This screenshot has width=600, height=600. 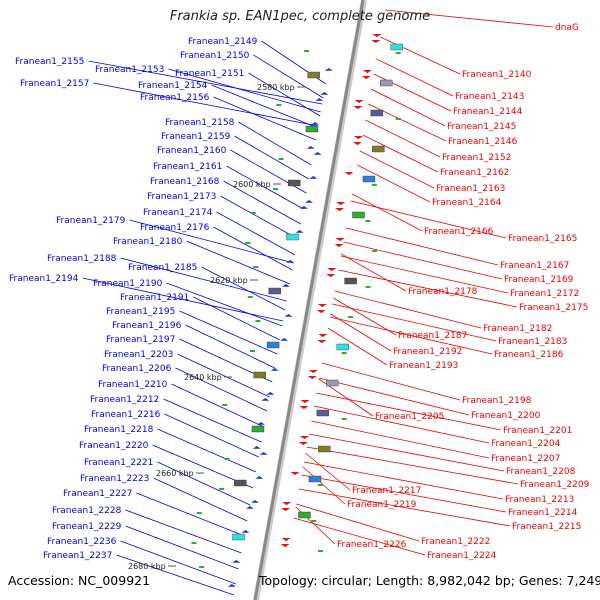 What do you see at coordinates (506, 416) in the screenshot?
I see `gene-label-right: Franean1_2200` at bounding box center [506, 416].